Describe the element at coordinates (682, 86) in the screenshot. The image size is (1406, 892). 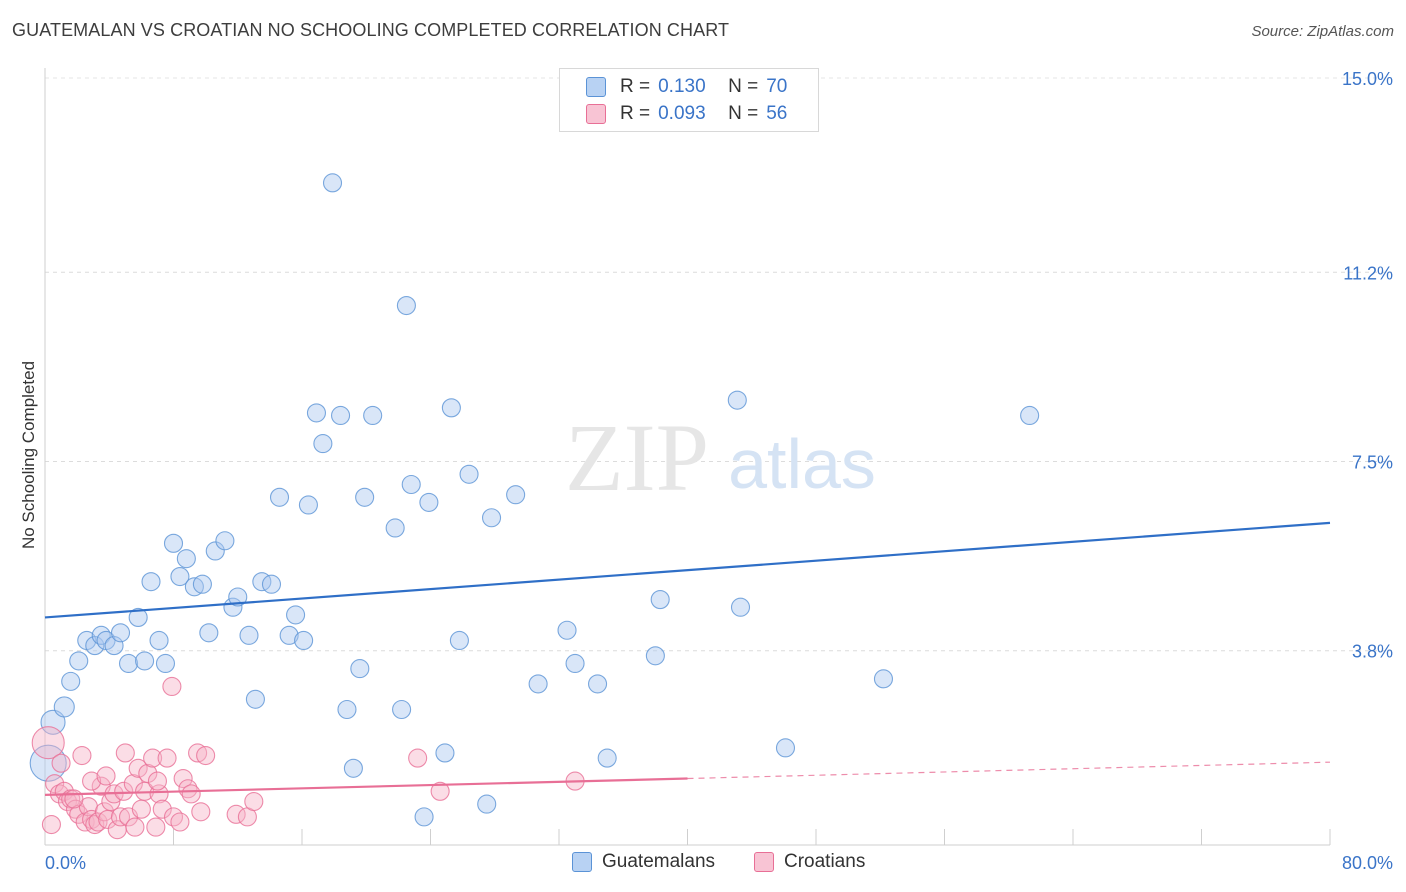
I see `legend-r-value: 0.130` at that location.